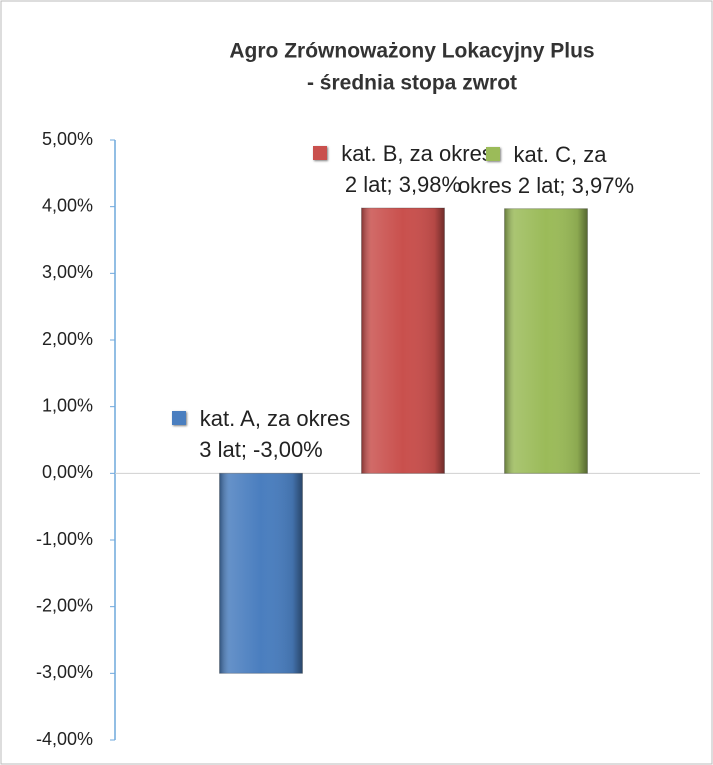  What do you see at coordinates (67, 205) in the screenshot?
I see `y-tick-label: 4,00%` at bounding box center [67, 205].